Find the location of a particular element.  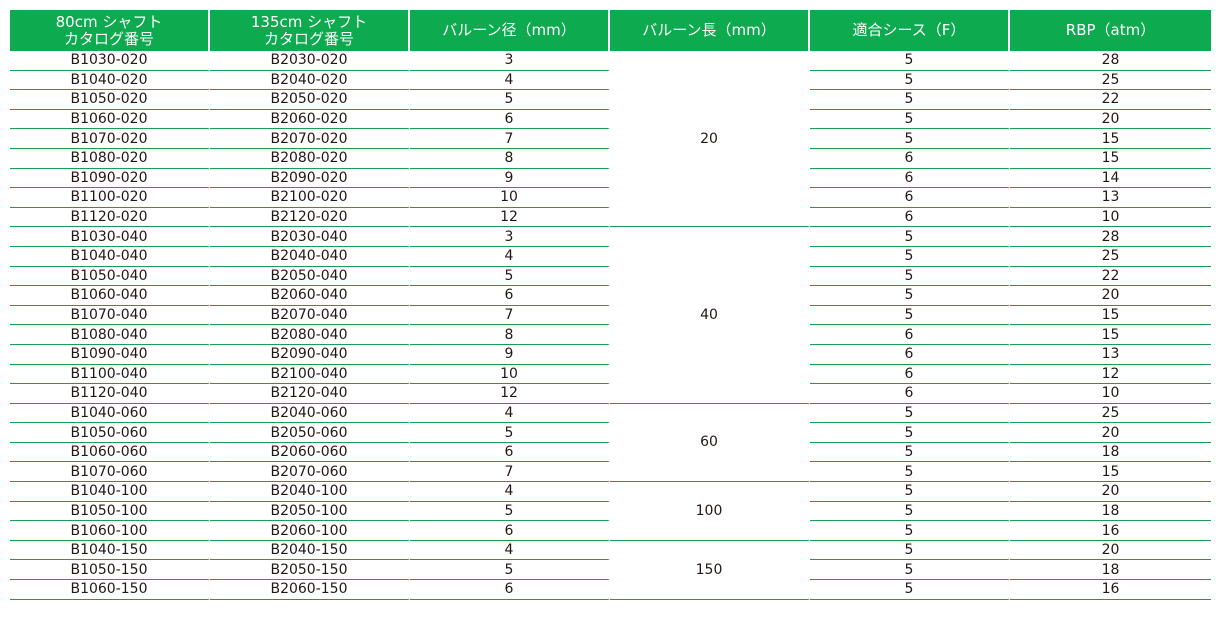

cell-cat135: B2050-020 is located at coordinates (310, 100).